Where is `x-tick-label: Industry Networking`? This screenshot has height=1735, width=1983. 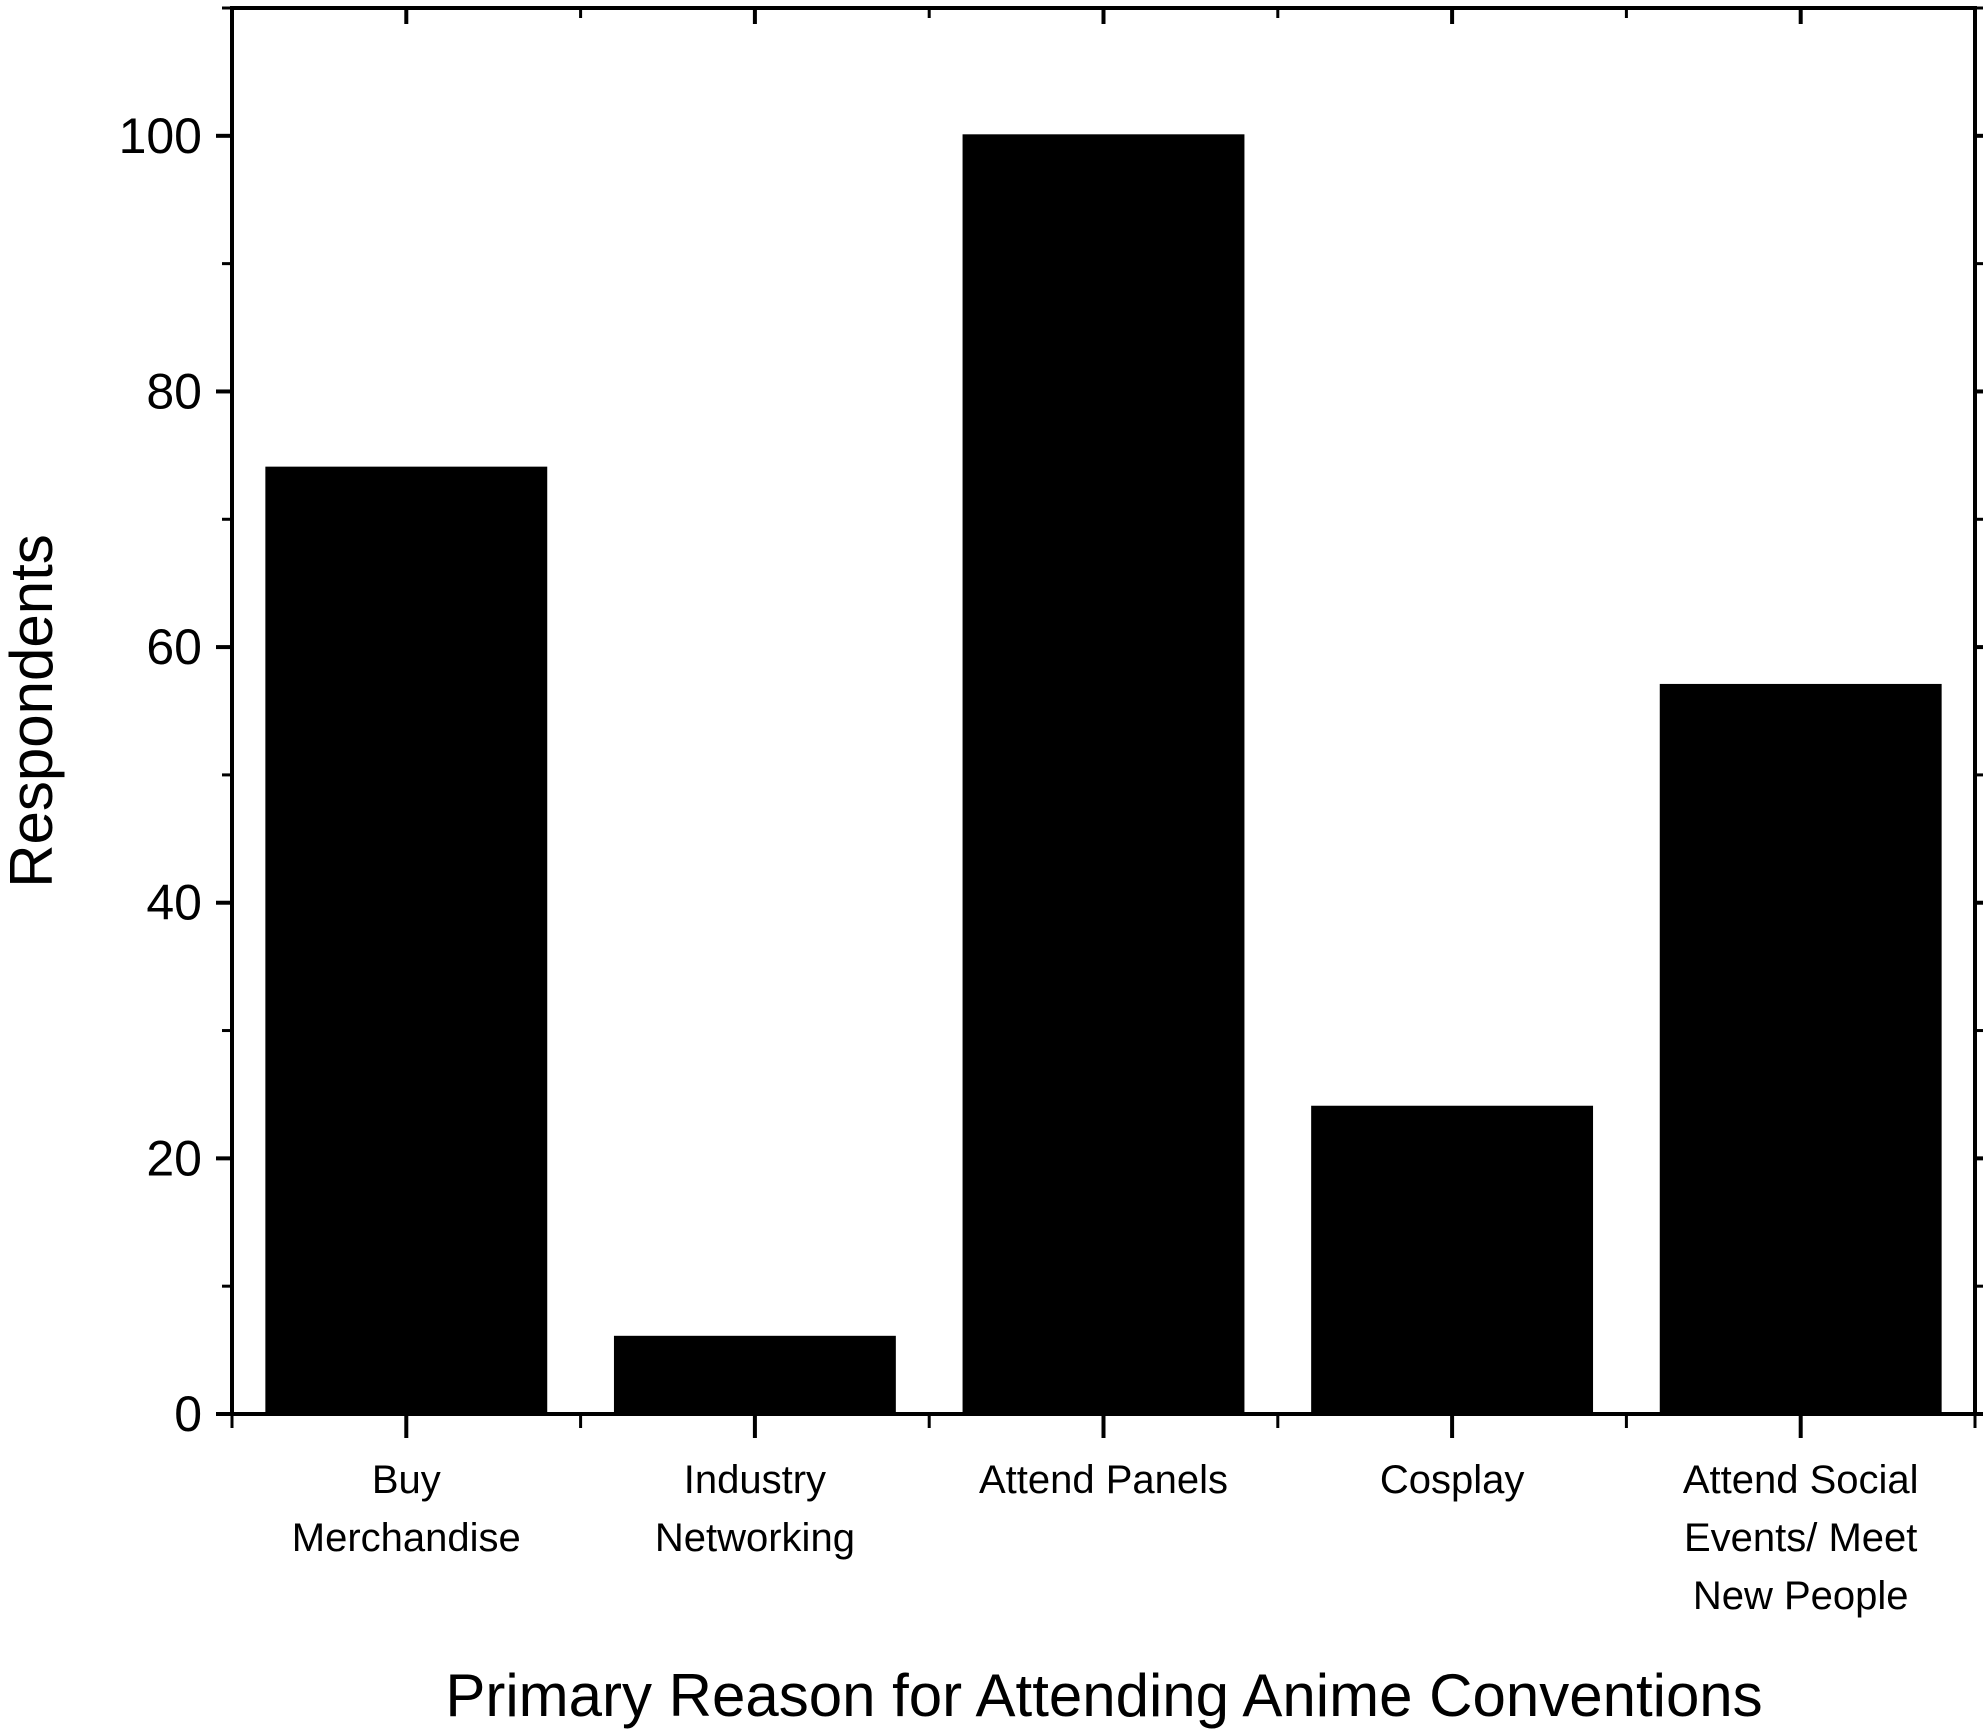 x-tick-label: Industry Networking is located at coordinates (755, 1509).